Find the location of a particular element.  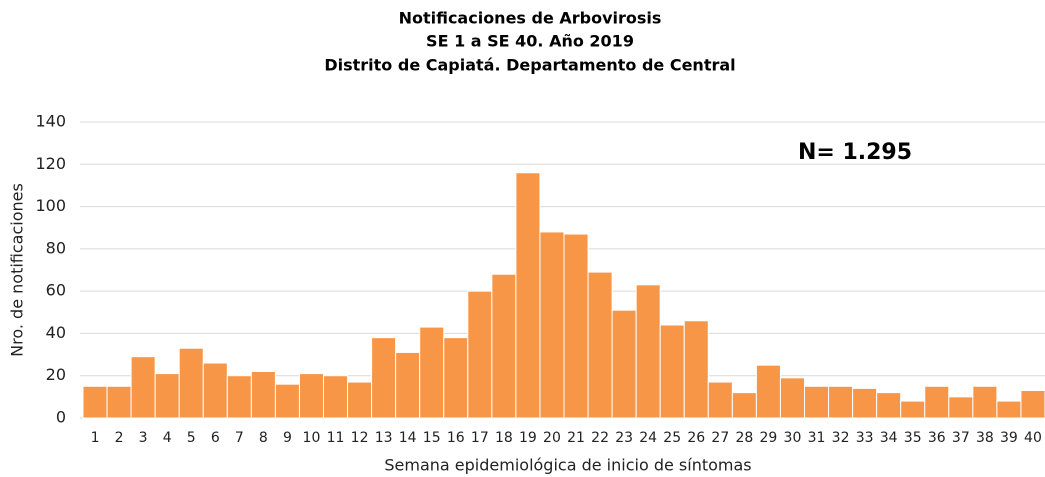

chart-title: Notificaciones de Arbovirosis is located at coordinates (530, 18).